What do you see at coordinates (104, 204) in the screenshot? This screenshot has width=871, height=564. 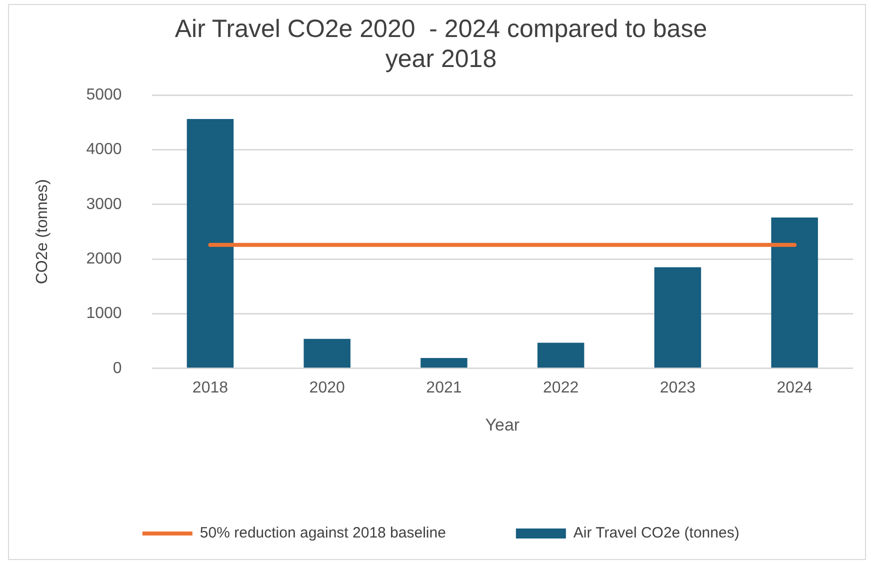 I see `y-tick-label: 3000` at bounding box center [104, 204].